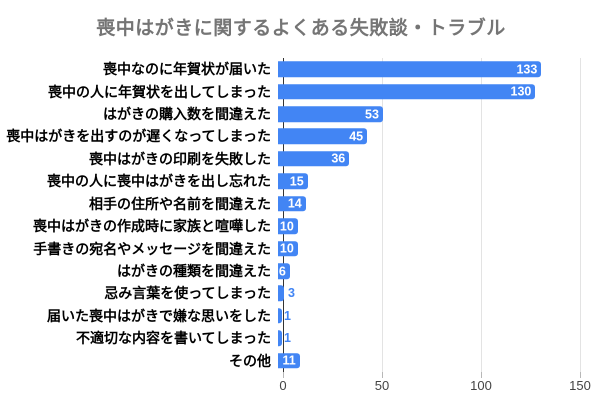 This screenshot has height=403, width=602. I want to click on x-axis-label: 0, so click(283, 385).